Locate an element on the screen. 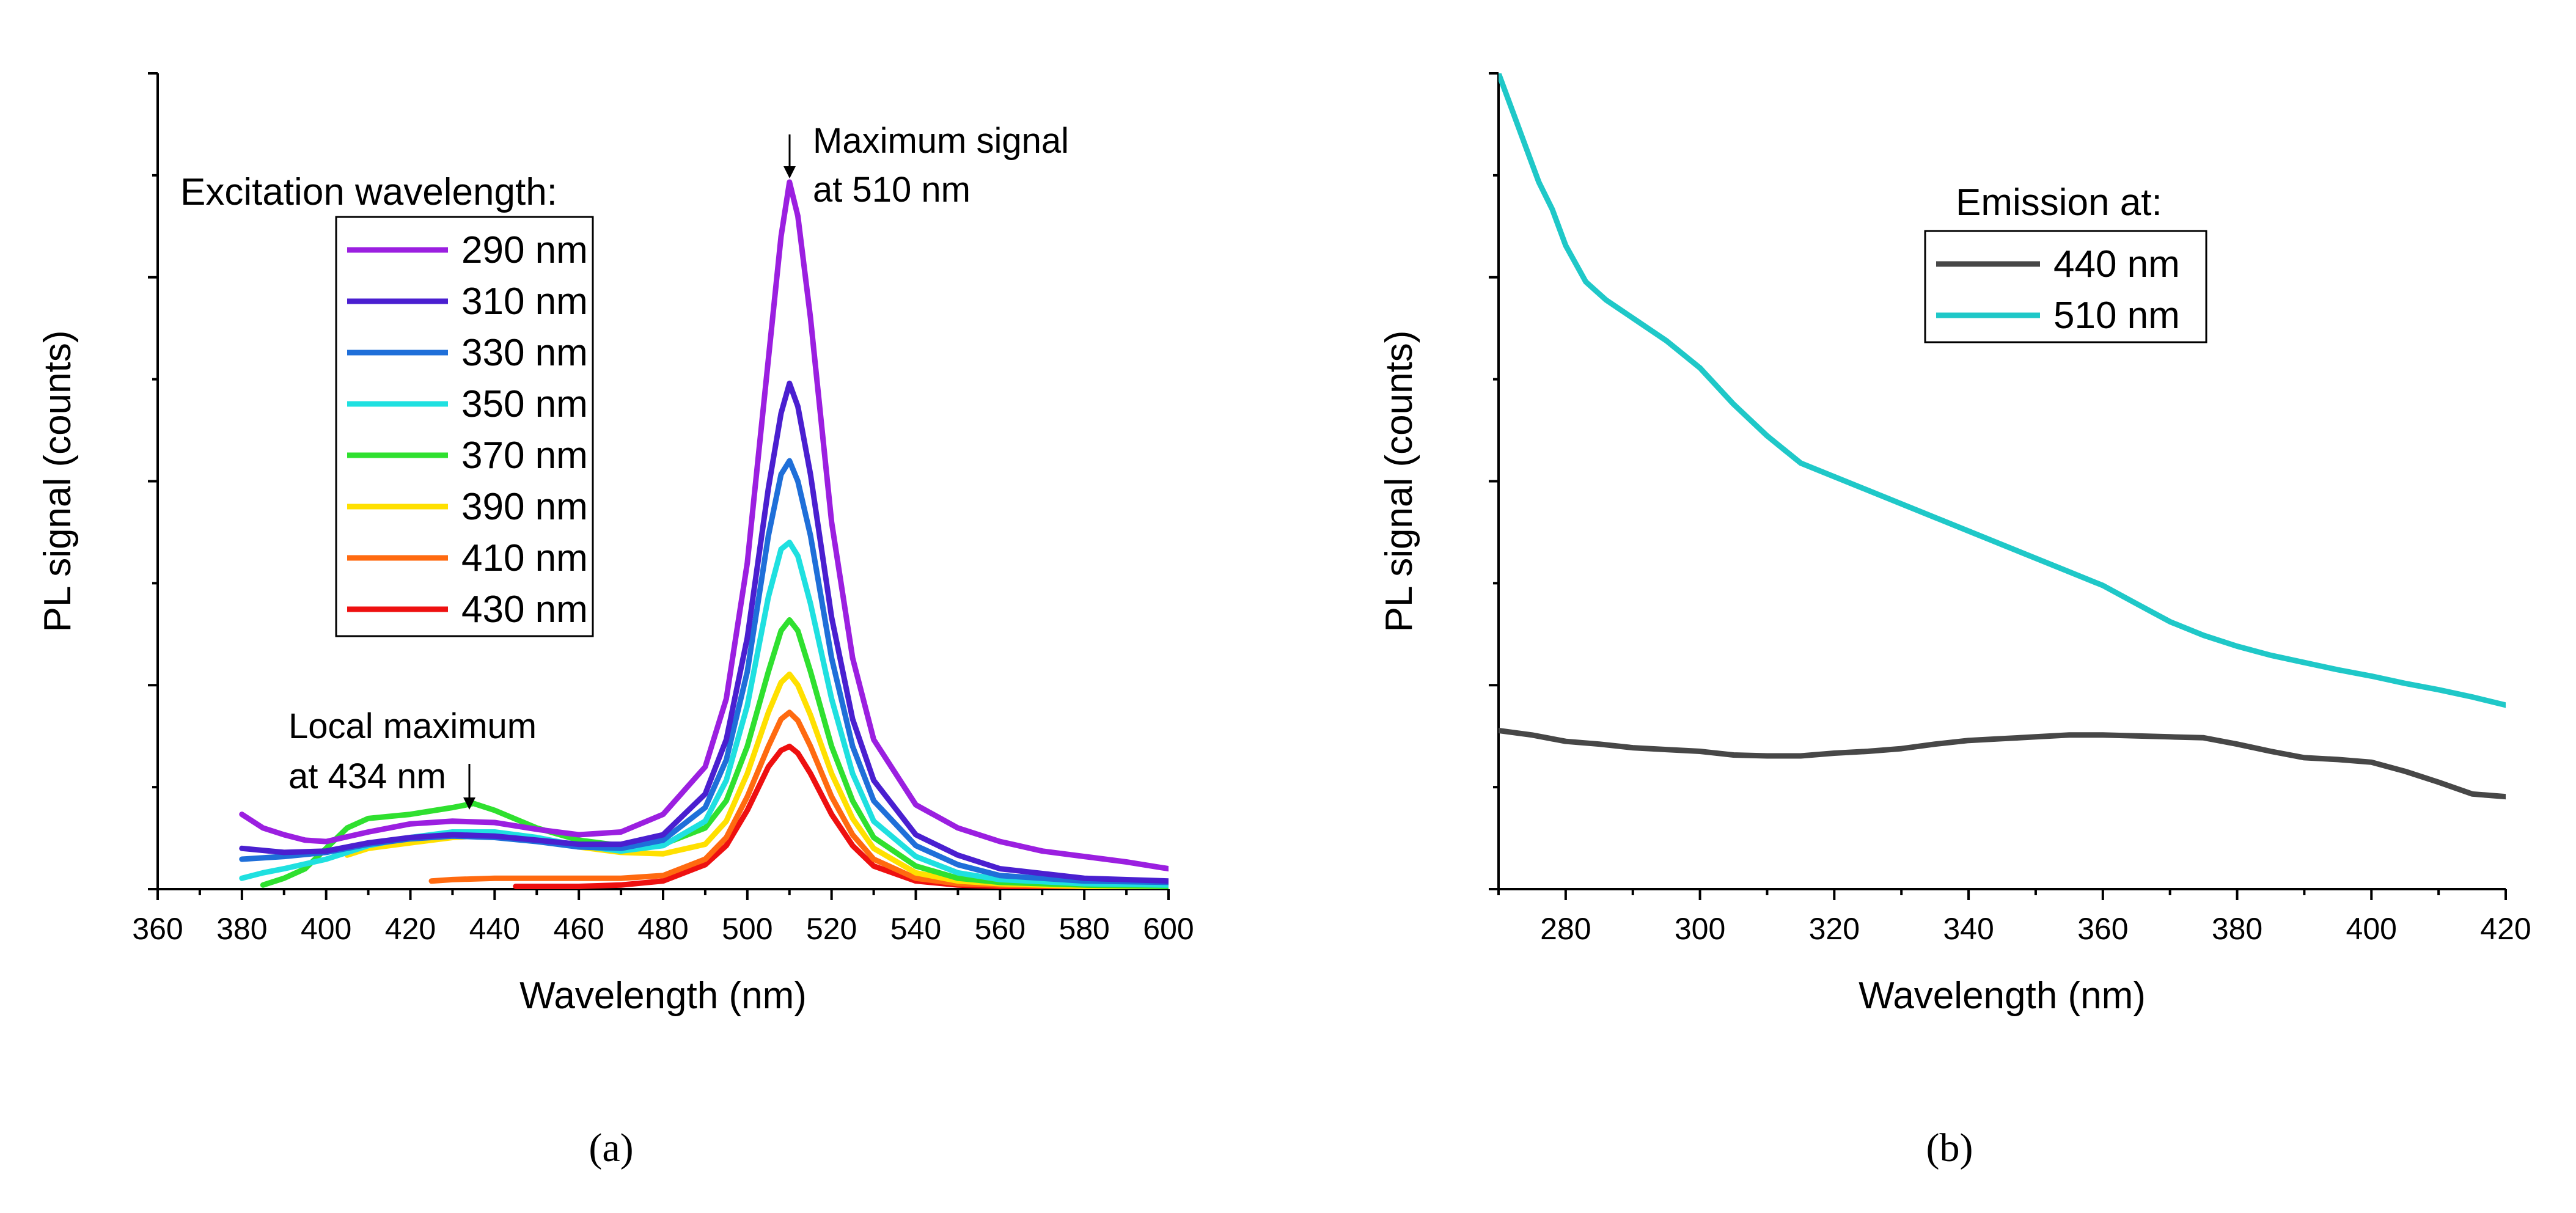  legend-title: Excitation wavelength: is located at coordinates (368, 192).